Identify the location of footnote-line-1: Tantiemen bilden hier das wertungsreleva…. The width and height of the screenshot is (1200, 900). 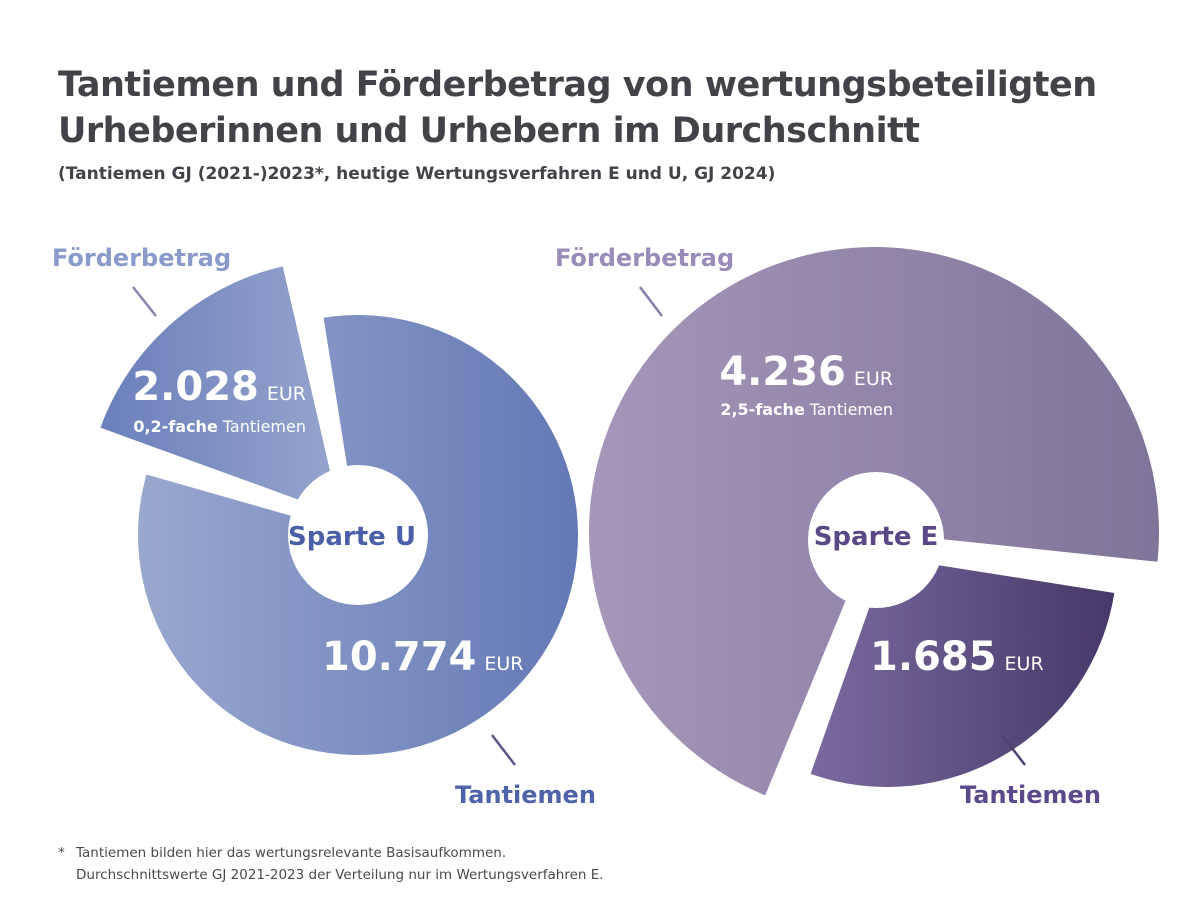
(291, 853).